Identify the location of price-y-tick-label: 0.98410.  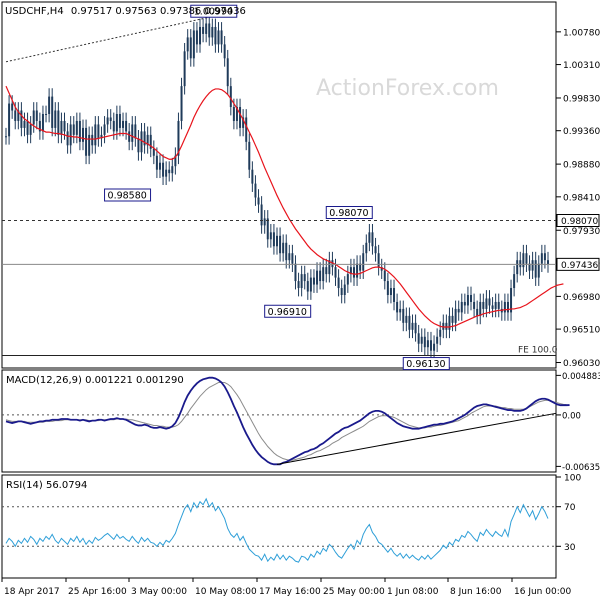
(581, 198).